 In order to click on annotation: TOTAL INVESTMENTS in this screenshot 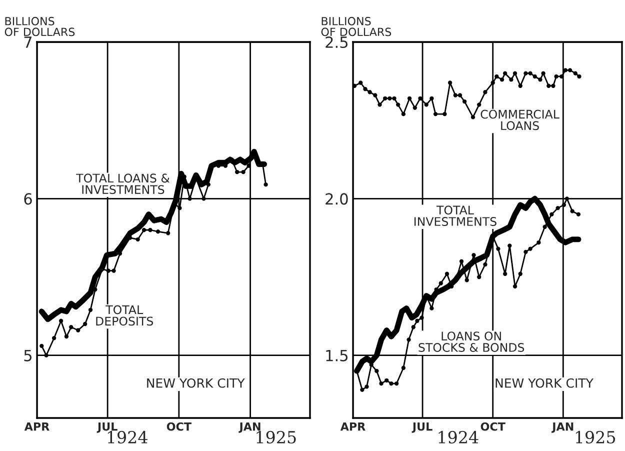, I will do `click(455, 216)`.